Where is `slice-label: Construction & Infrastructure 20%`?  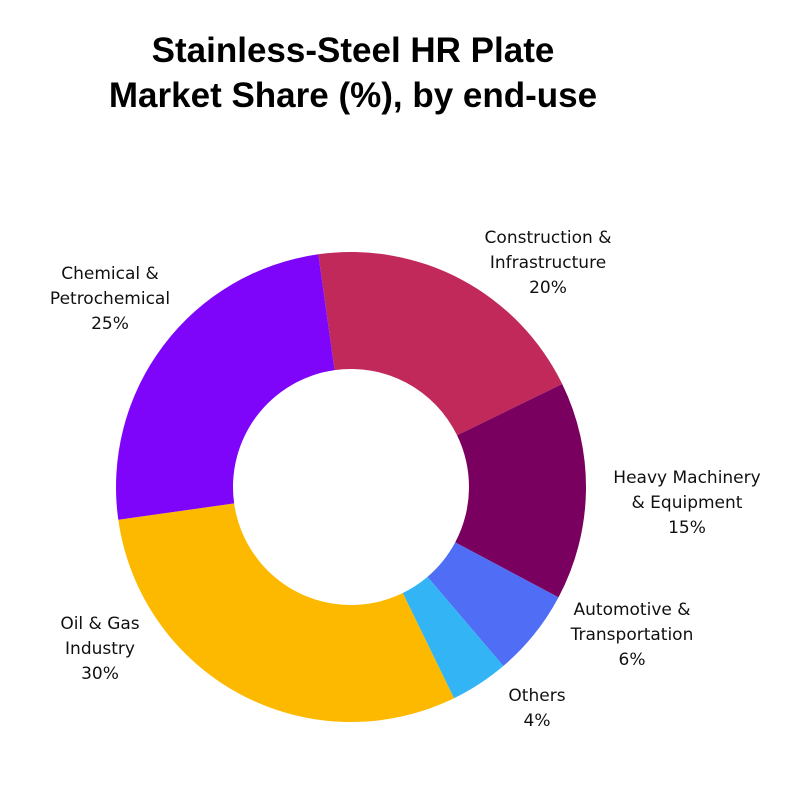 slice-label: Construction & Infrastructure 20% is located at coordinates (548, 263).